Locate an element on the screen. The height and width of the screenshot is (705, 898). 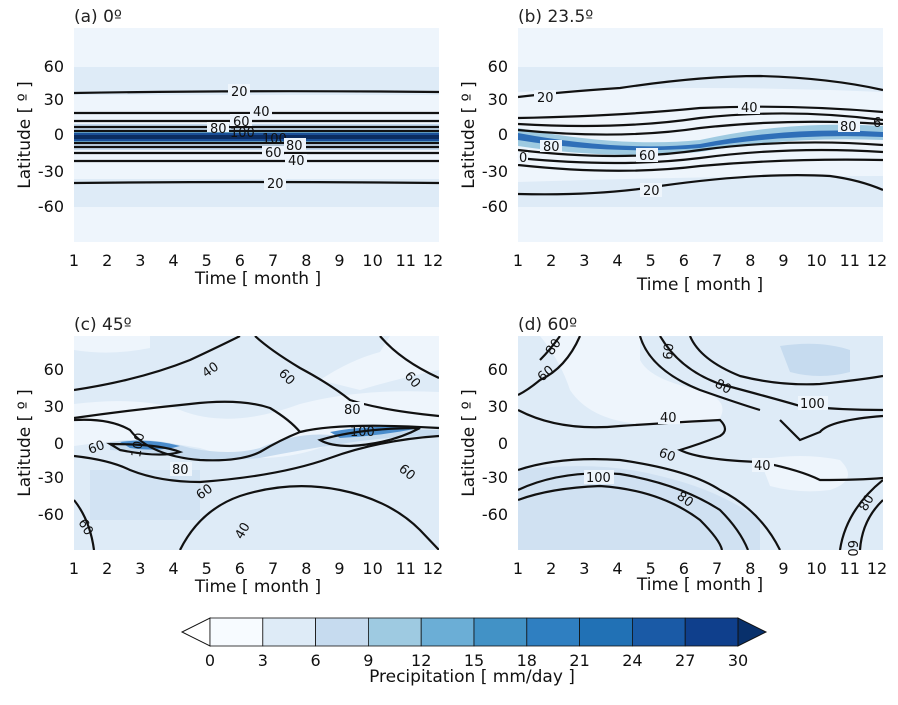
contour-label: 0 is located at coordinates (523, 158).